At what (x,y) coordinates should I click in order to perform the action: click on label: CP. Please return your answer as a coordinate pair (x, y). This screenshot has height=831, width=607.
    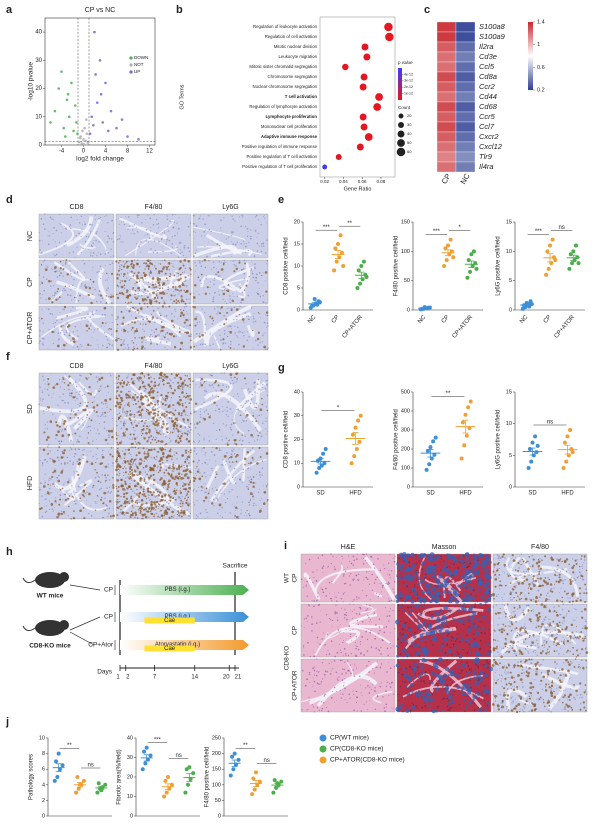
    Looking at the image, I should click on (295, 630).